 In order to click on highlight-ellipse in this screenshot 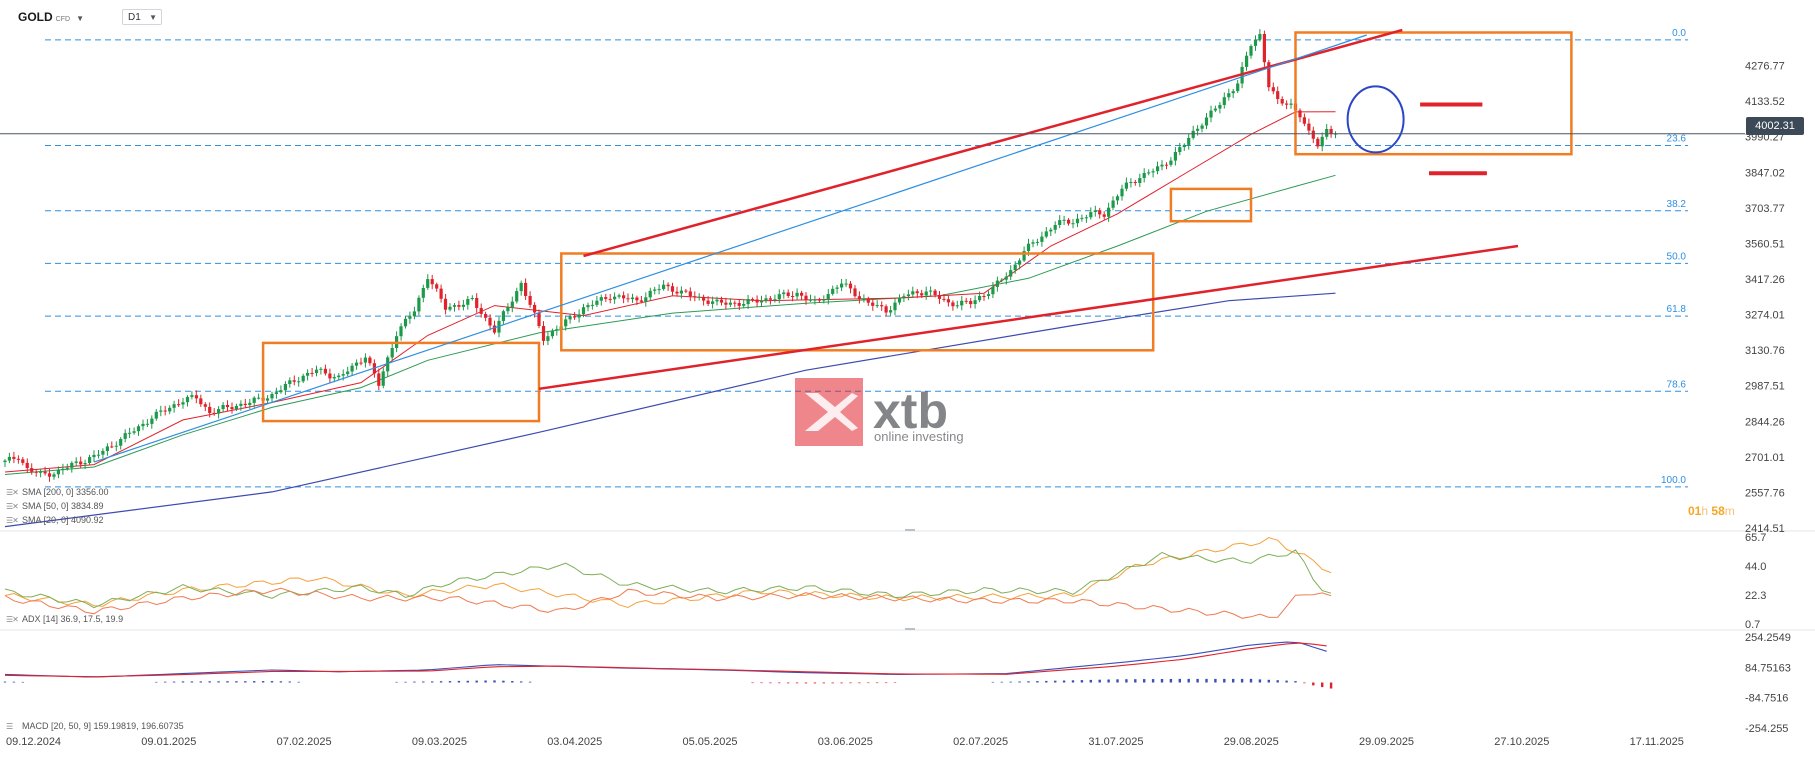, I will do `click(1375, 119)`.